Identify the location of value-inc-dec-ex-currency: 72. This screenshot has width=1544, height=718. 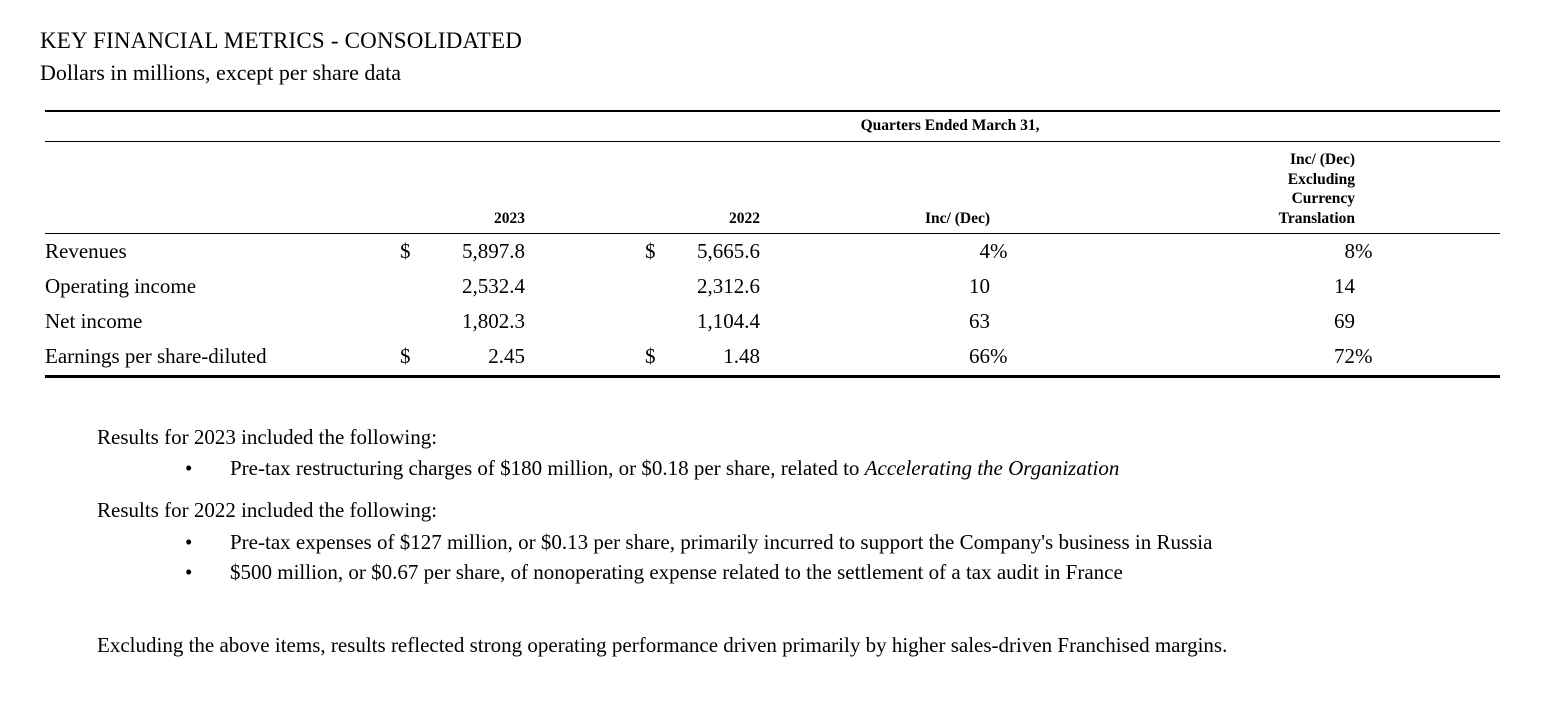
(1195, 358).